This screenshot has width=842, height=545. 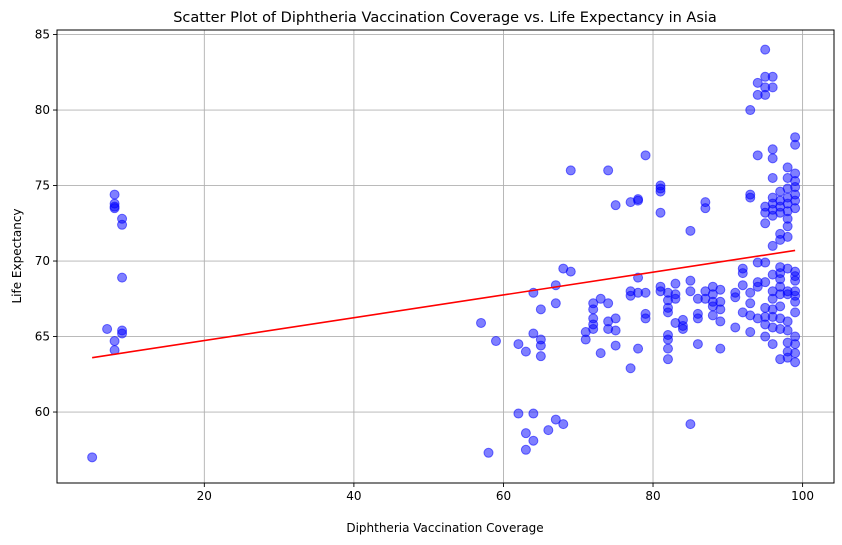 I want to click on y-tick-label: 70, so click(x=42, y=261).